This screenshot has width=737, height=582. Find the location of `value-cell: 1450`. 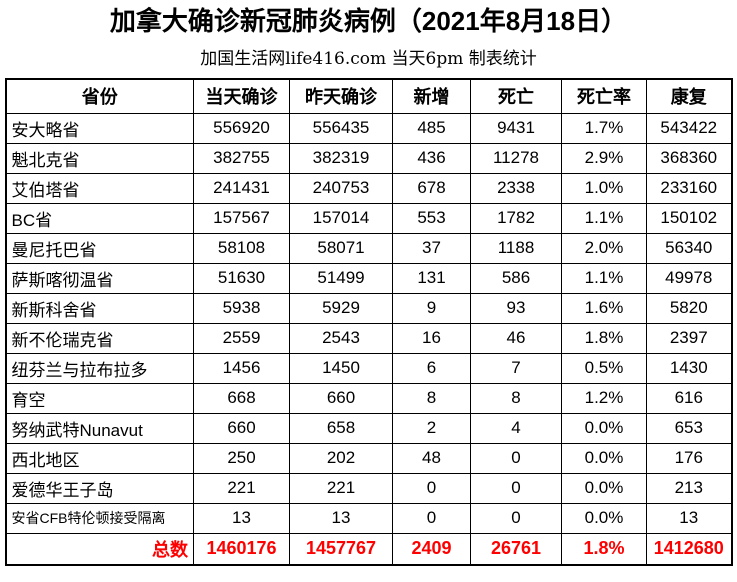

value-cell: 1450 is located at coordinates (341, 368).